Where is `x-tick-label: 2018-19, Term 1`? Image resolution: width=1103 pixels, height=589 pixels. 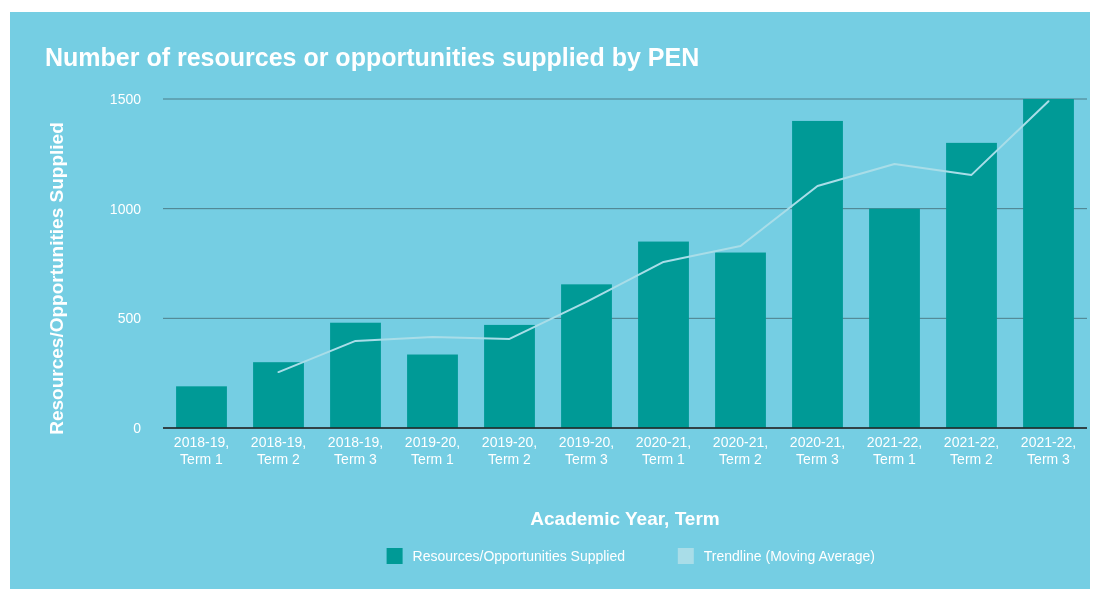
x-tick-label: 2018-19, Term 1 is located at coordinates (201, 450).